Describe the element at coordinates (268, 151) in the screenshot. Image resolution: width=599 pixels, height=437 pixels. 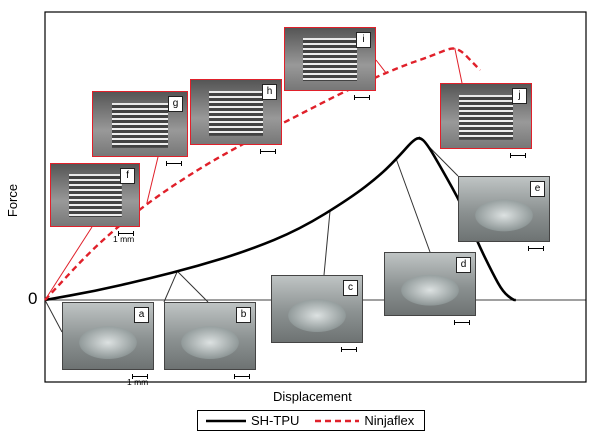
I see `scale-bar-h` at that location.